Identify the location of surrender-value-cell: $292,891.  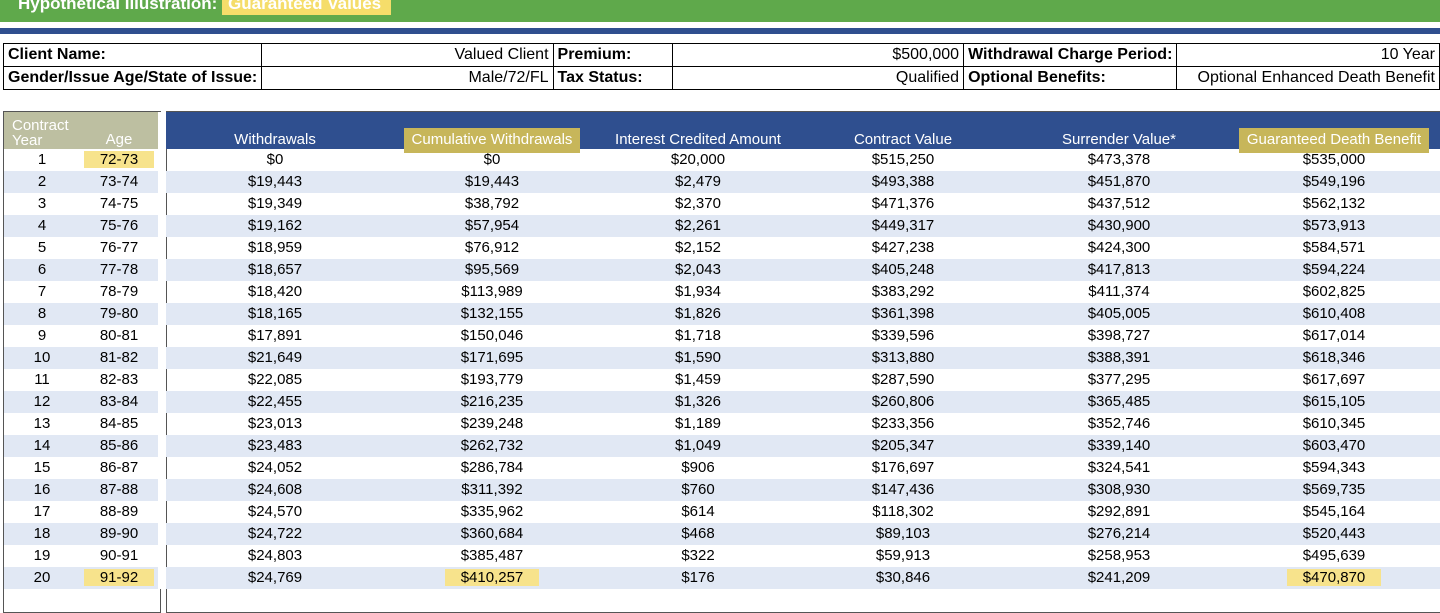
(1119, 512).